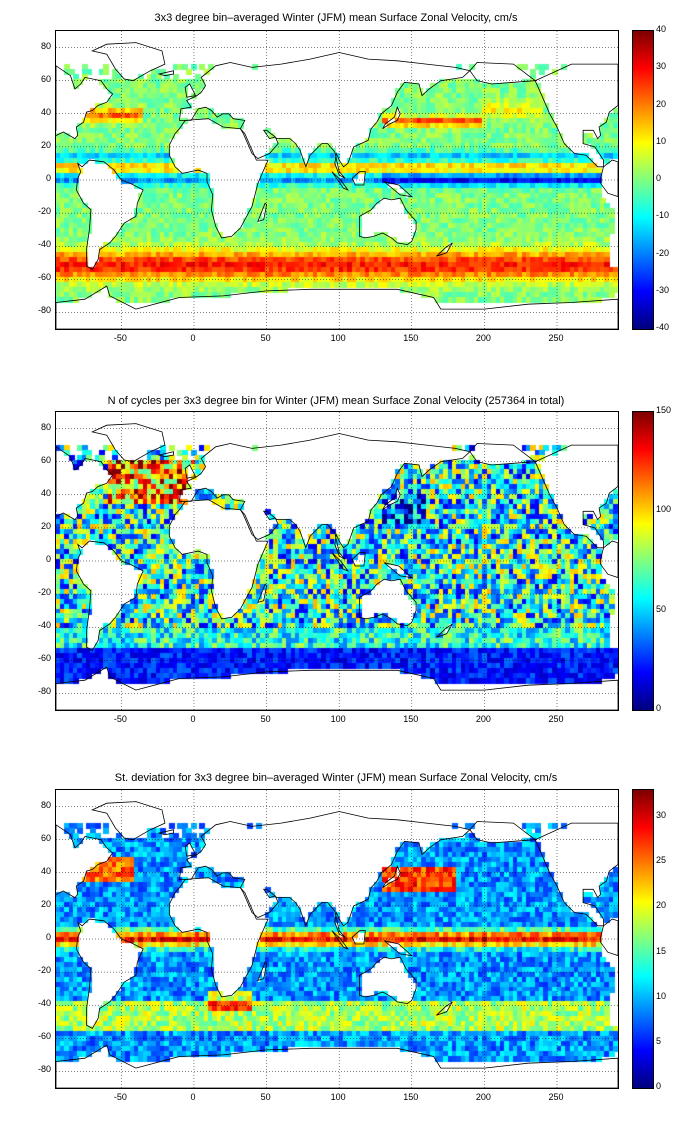 The height and width of the screenshot is (1140, 696). What do you see at coordinates (663, 289) in the screenshot?
I see `colorbar-tick-label: -30` at bounding box center [663, 289].